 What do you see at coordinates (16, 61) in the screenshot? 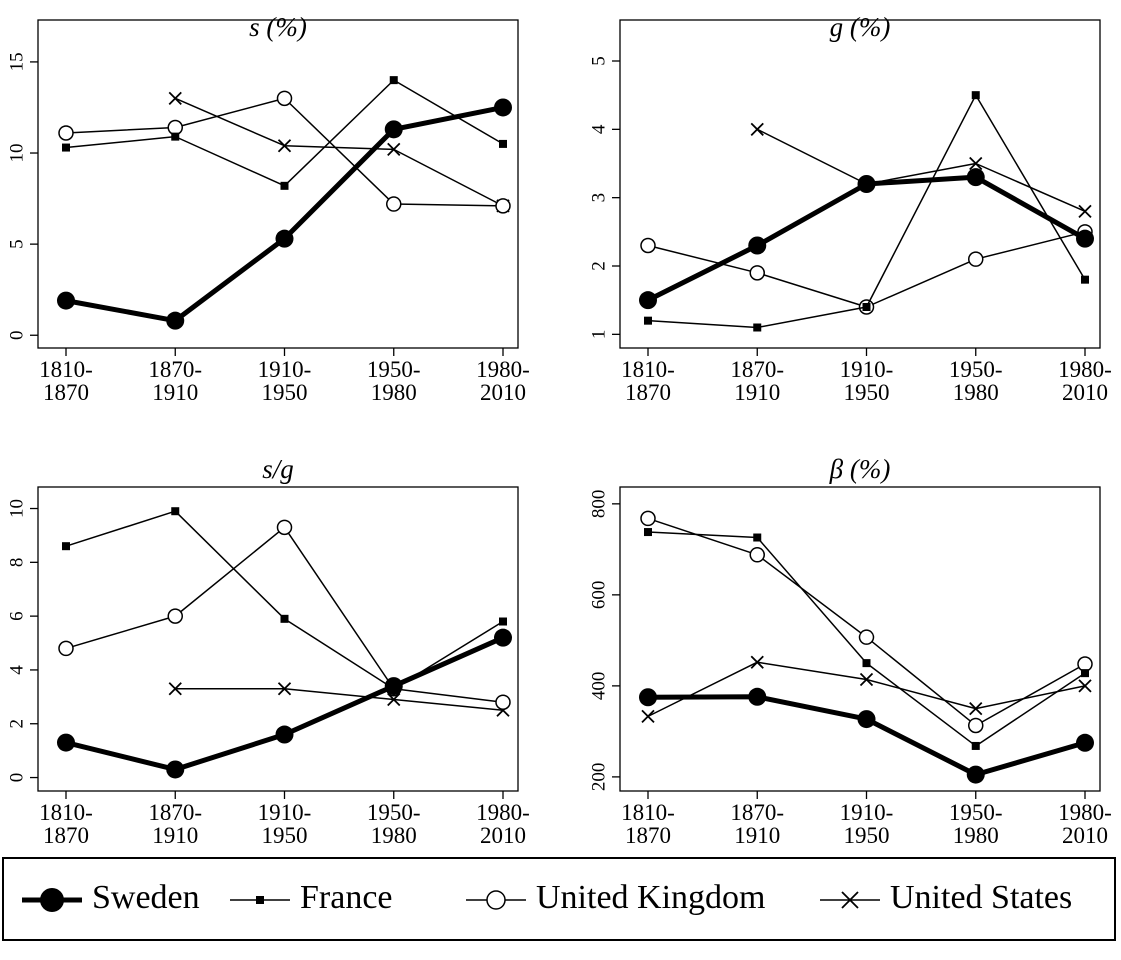
I see `y-tick-label: 15` at bounding box center [16, 61].